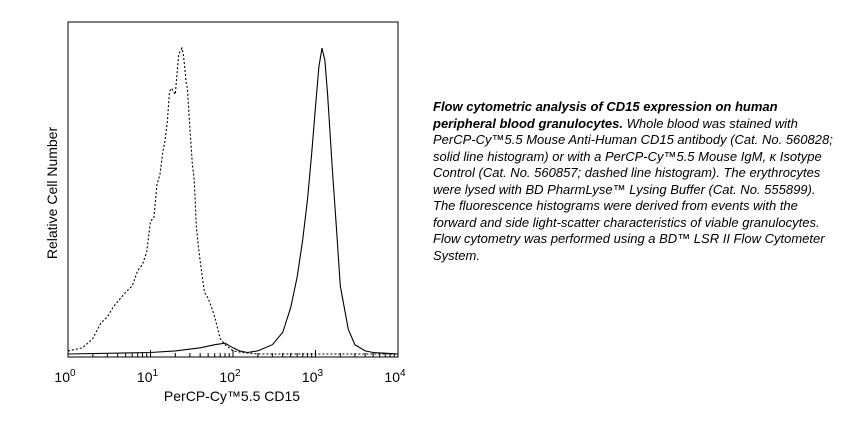  Describe the element at coordinates (313, 376) in the screenshot. I see `x-tick-label: 10³` at that location.